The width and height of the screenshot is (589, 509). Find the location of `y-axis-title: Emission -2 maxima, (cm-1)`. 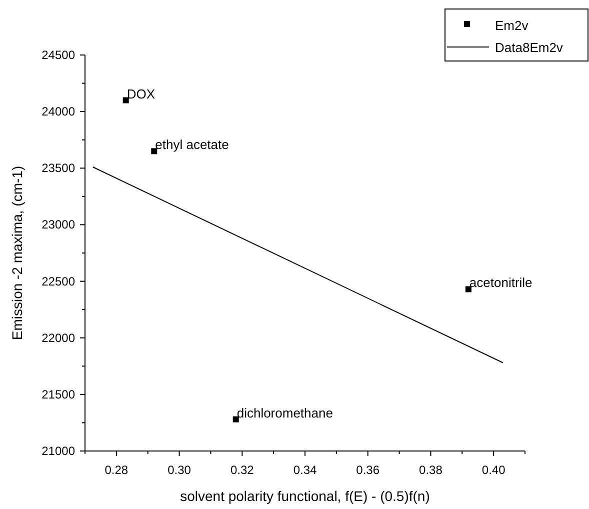

y-axis-title: Emission -2 maxima, (cm-1) is located at coordinates (17, 253).